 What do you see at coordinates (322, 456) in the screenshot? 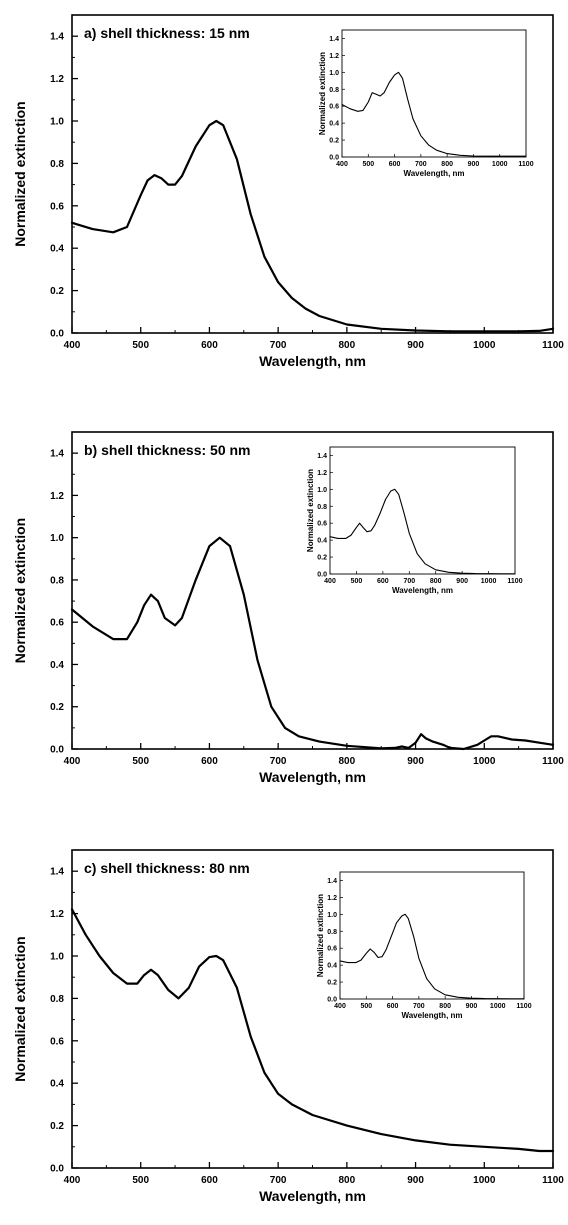
I see `inset-y-tick-label: 1.4` at bounding box center [322, 456].